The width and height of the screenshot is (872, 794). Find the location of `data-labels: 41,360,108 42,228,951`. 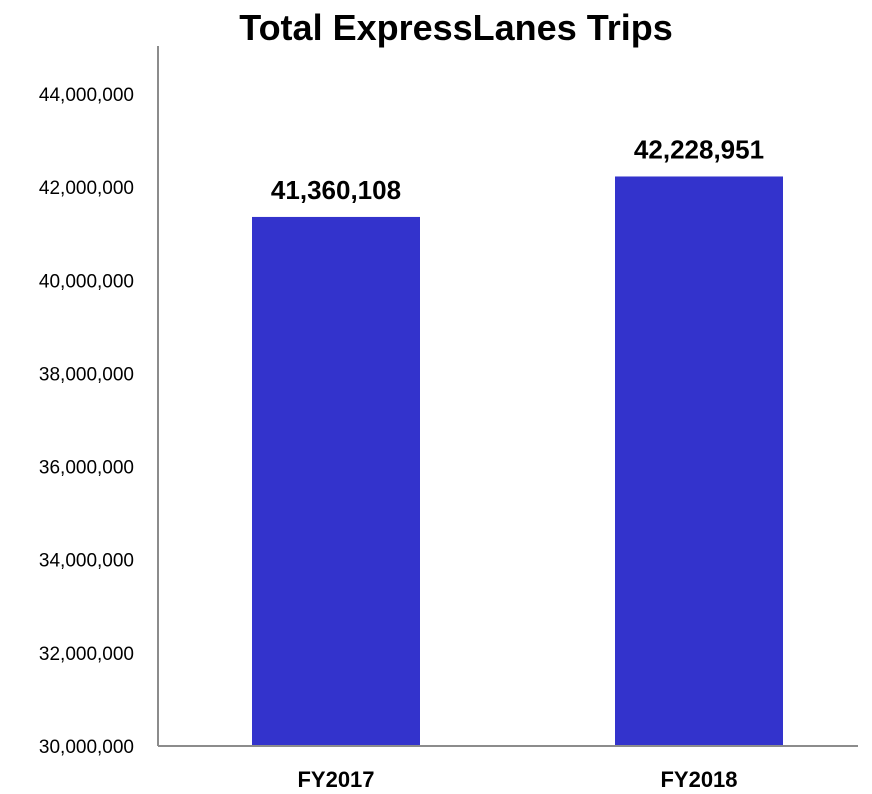

data-labels: 41,360,108 42,228,951 is located at coordinates (517, 169).